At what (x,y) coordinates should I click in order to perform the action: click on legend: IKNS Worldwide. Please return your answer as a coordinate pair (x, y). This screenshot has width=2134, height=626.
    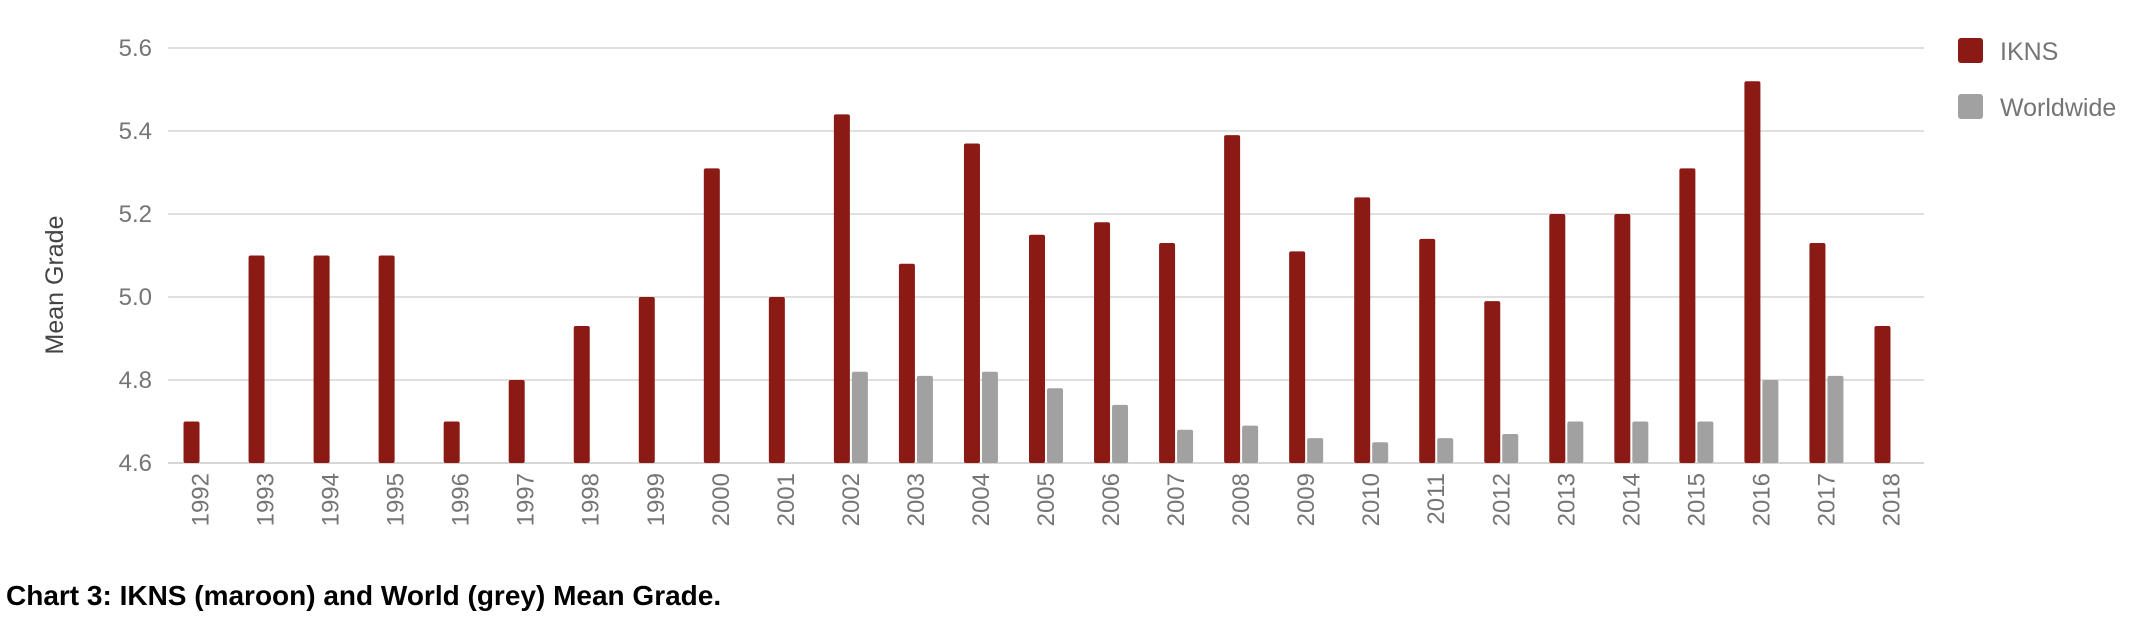
    Looking at the image, I should click on (2037, 80).